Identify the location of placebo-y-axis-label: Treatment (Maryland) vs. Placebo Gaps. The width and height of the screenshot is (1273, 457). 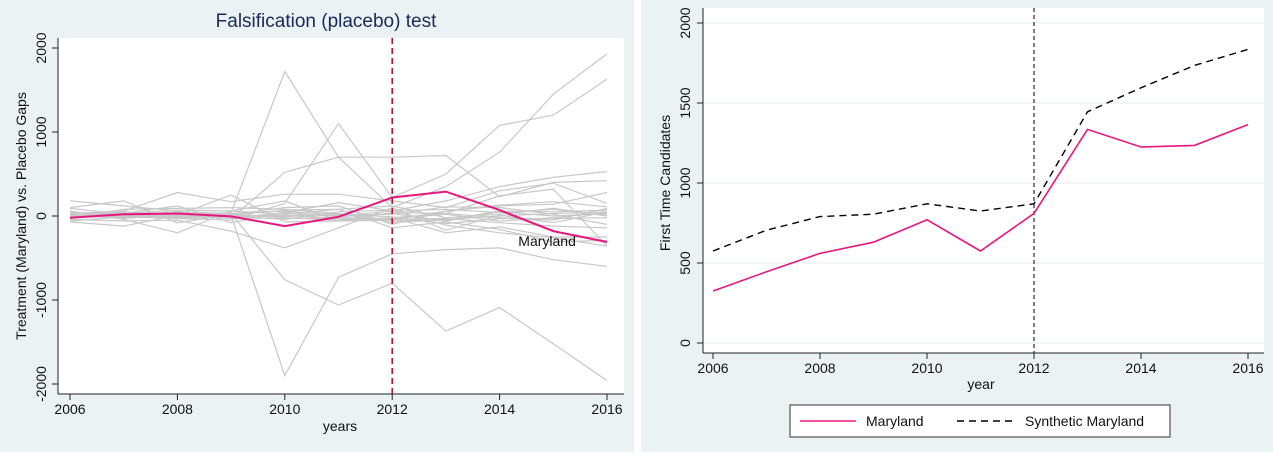
(21, 216).